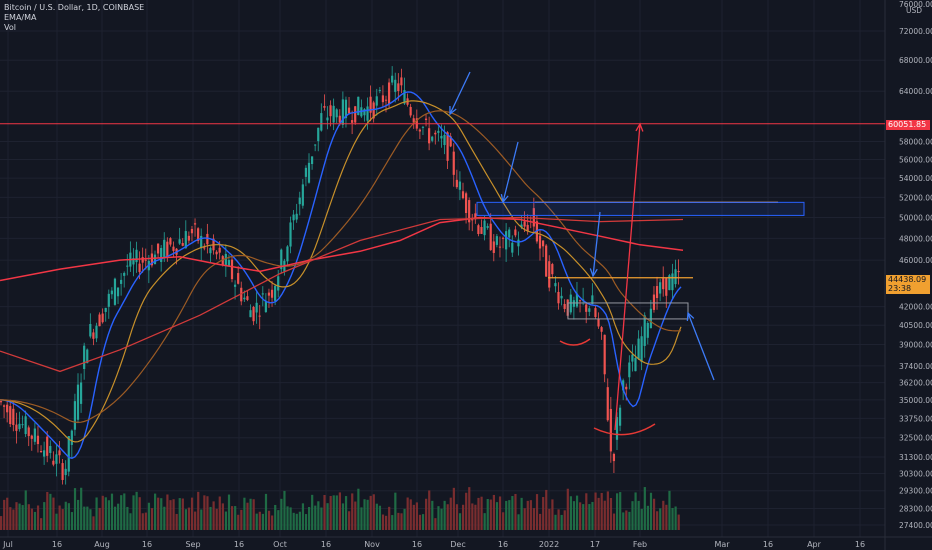 The height and width of the screenshot is (550, 932). What do you see at coordinates (372, 544) in the screenshot?
I see `time-tick-label: Nov` at bounding box center [372, 544].